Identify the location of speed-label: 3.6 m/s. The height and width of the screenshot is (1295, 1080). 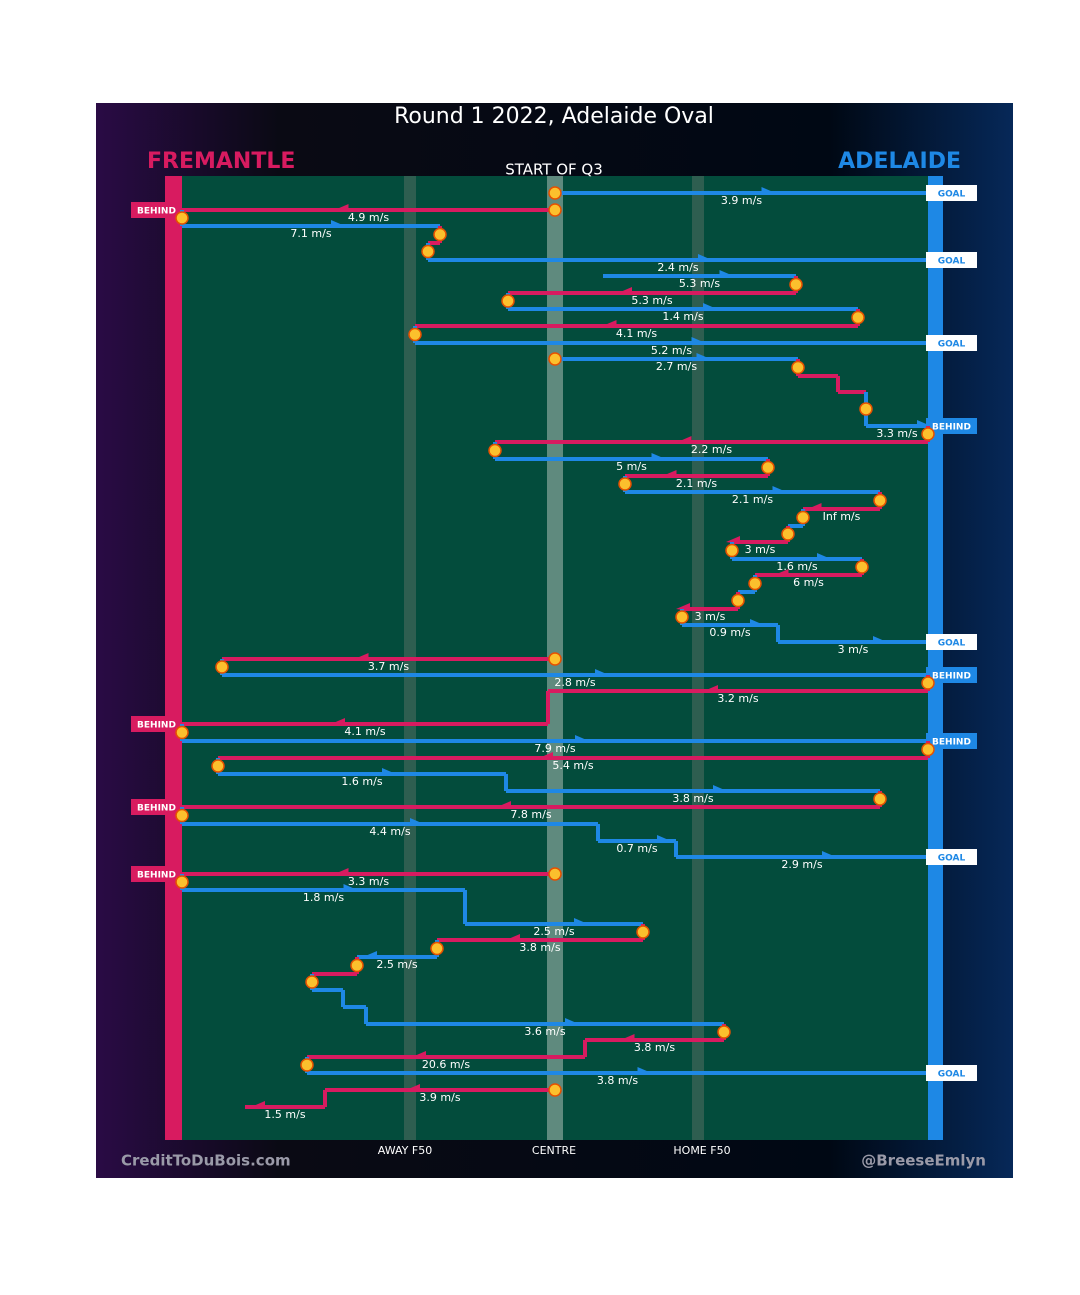
(544, 1031).